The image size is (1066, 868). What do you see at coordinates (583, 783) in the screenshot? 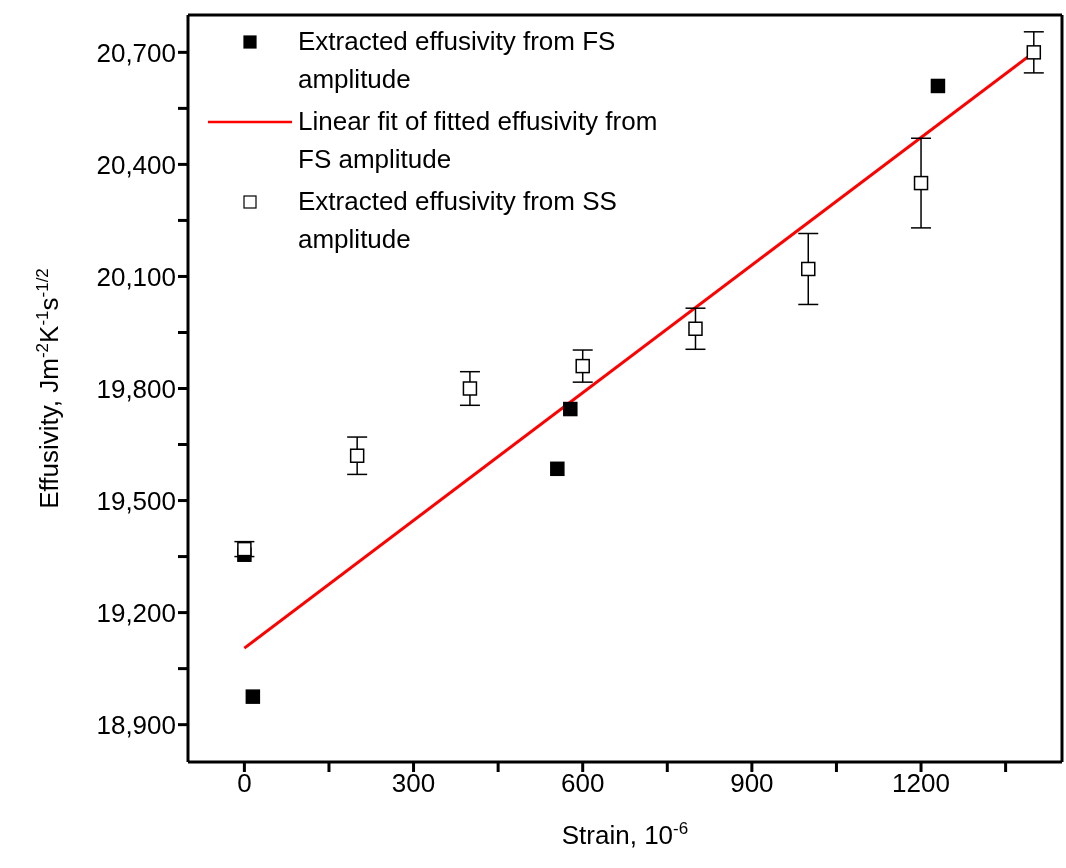
I see `x-tick-label: 600` at bounding box center [583, 783].